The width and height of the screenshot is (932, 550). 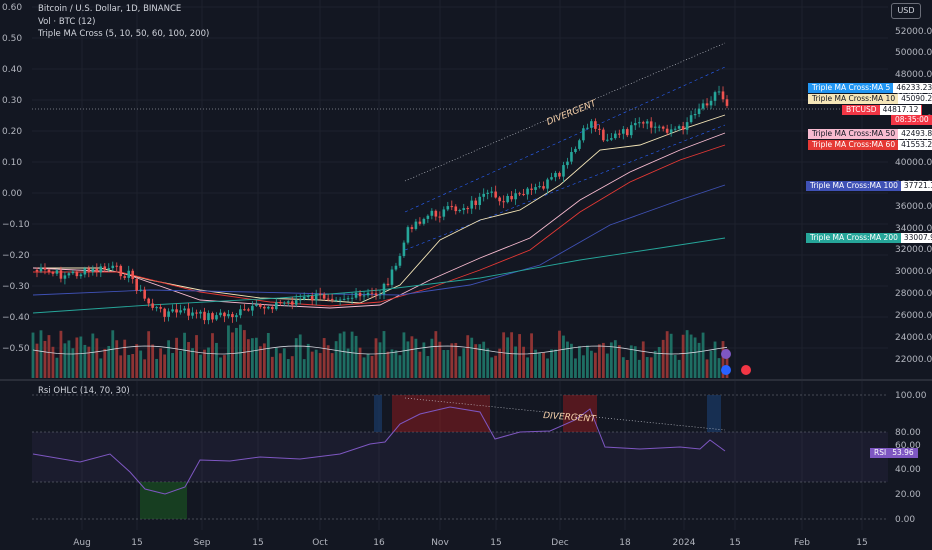 What do you see at coordinates (912, 88) in the screenshot?
I see `price-tag-value: 46233.23` at bounding box center [912, 88].